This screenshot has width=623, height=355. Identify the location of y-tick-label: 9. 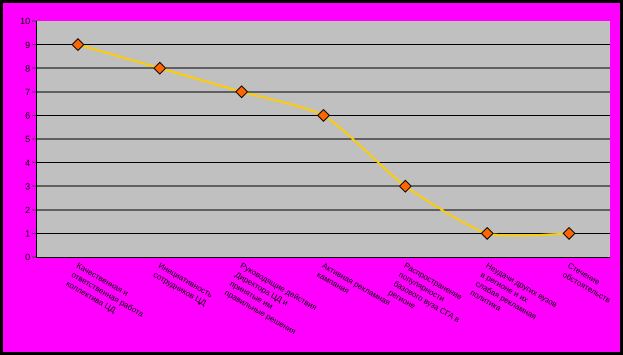
(27, 45).